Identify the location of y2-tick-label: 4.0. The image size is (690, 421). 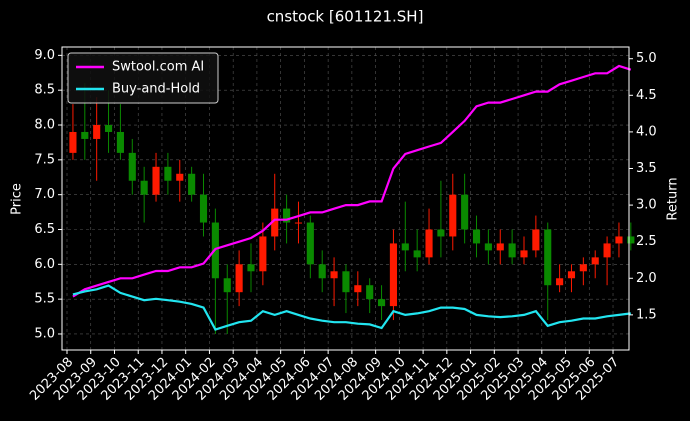
(646, 131).